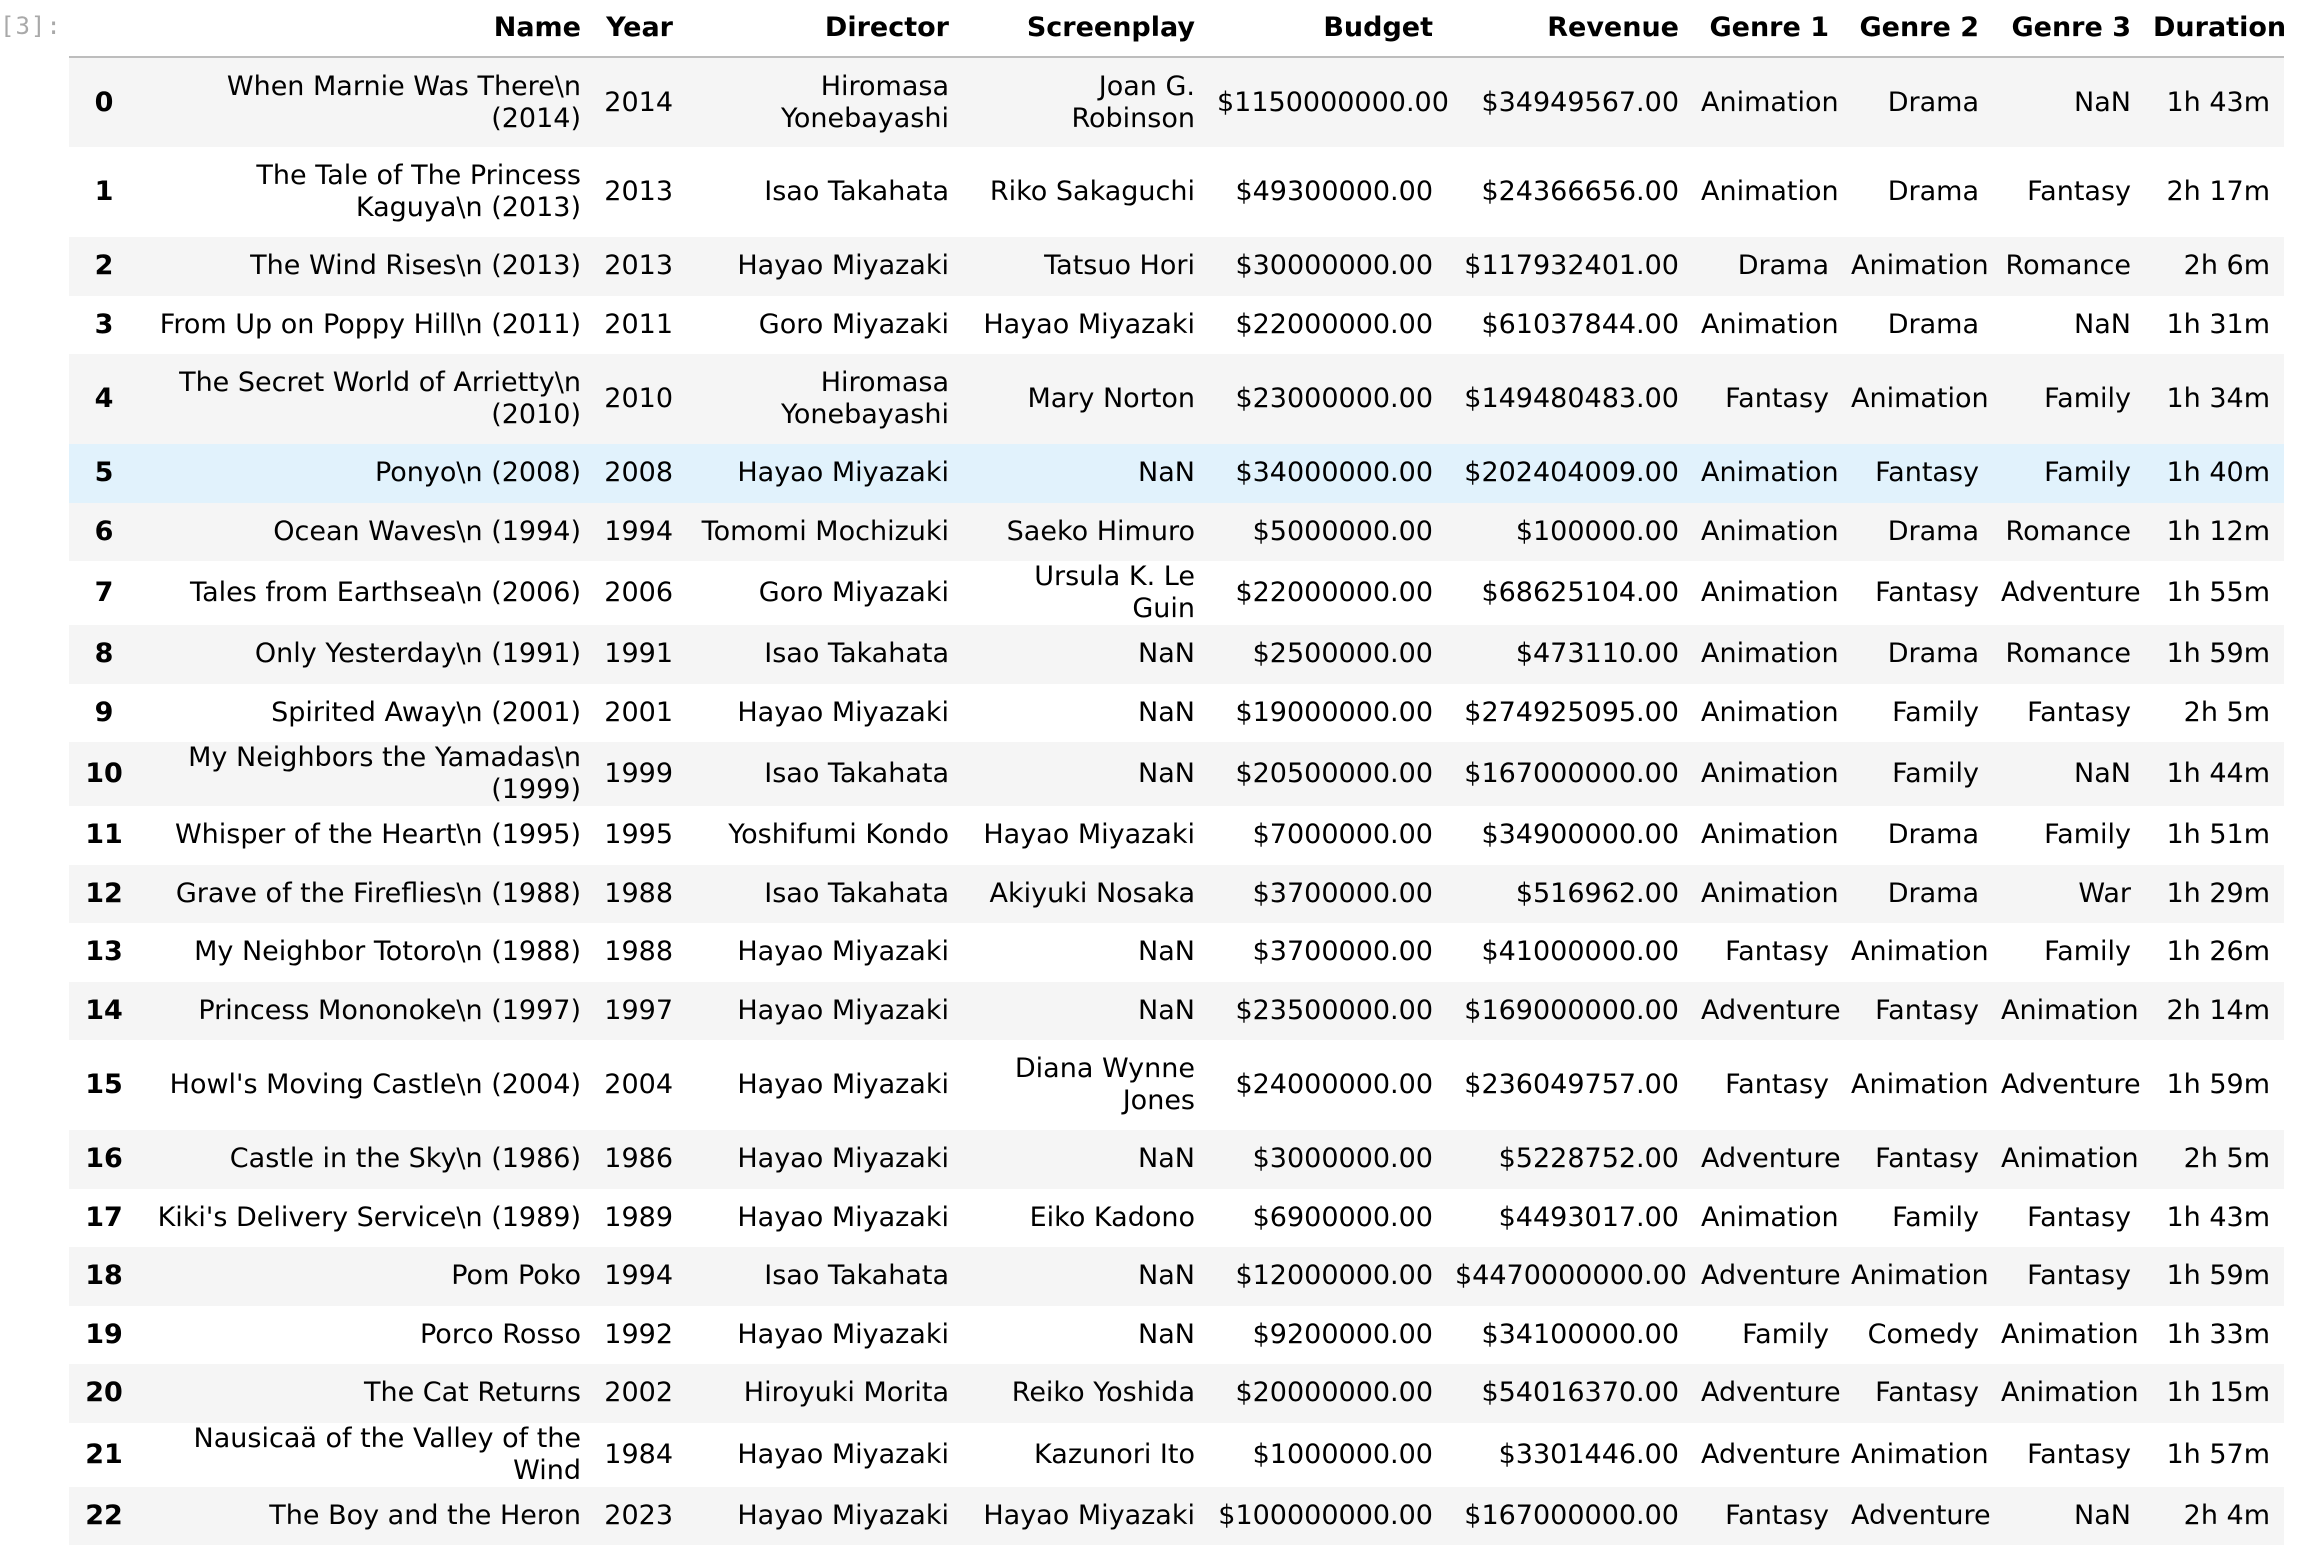 The height and width of the screenshot is (1545, 2306). Describe the element at coordinates (2214, 1393) in the screenshot. I see `duration-cell: 1h 15m` at that location.